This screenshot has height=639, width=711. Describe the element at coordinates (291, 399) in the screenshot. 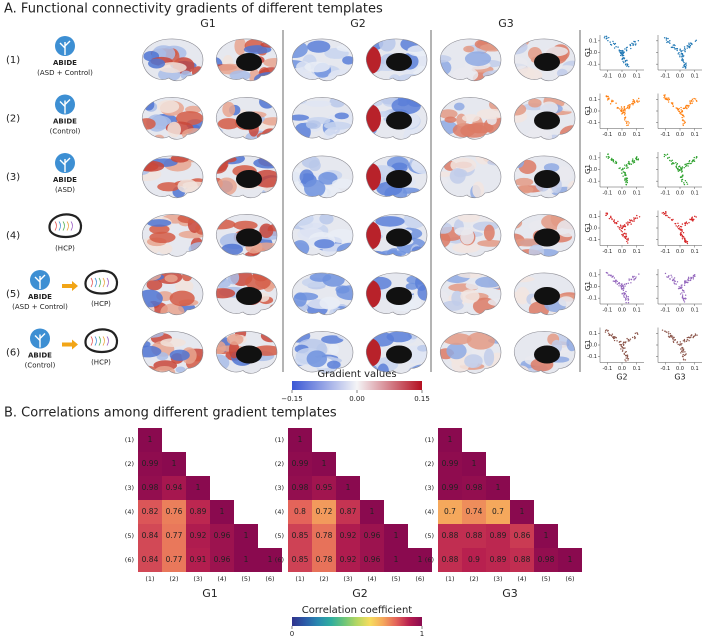

I see `colorbar-tick-label: −0.15` at that location.